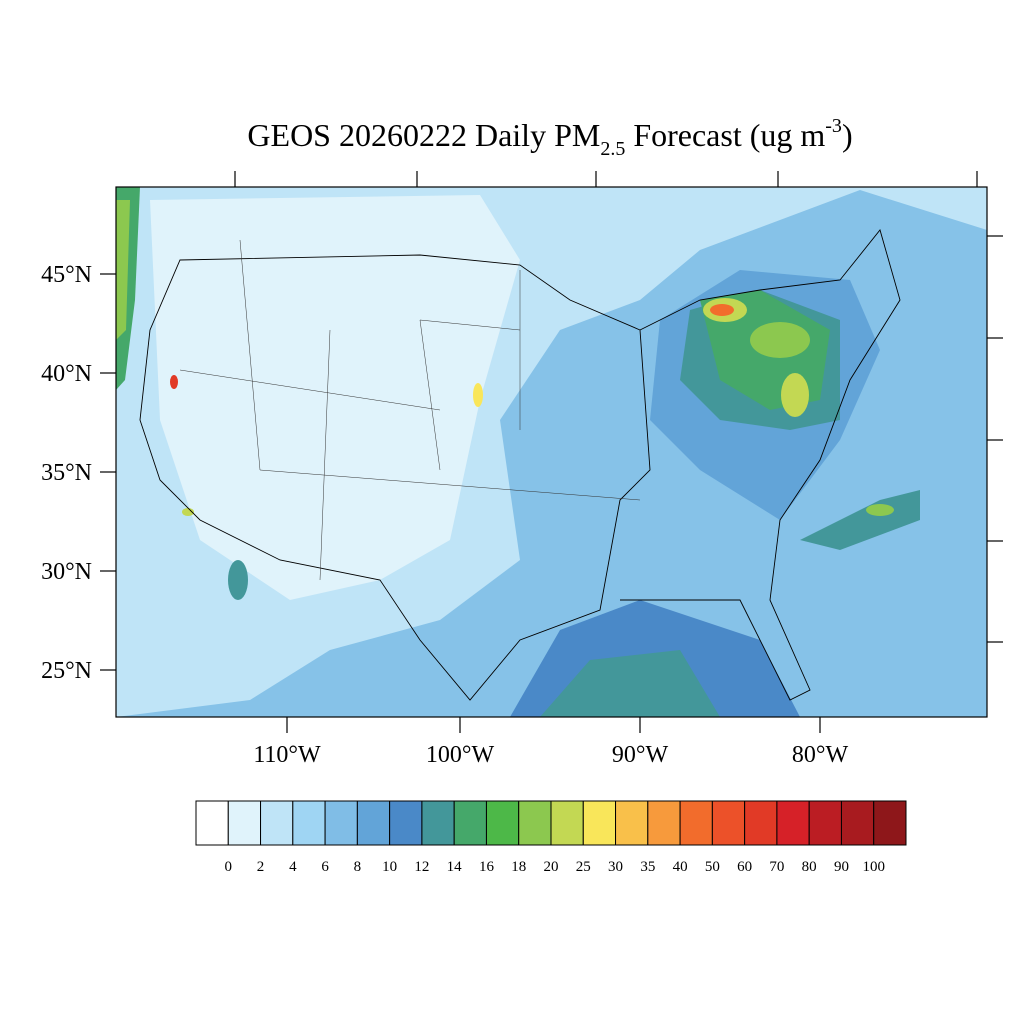 The image size is (1024, 1024). Describe the element at coordinates (612, 149) in the screenshot. I see `title-subscript: 2.5` at that location.